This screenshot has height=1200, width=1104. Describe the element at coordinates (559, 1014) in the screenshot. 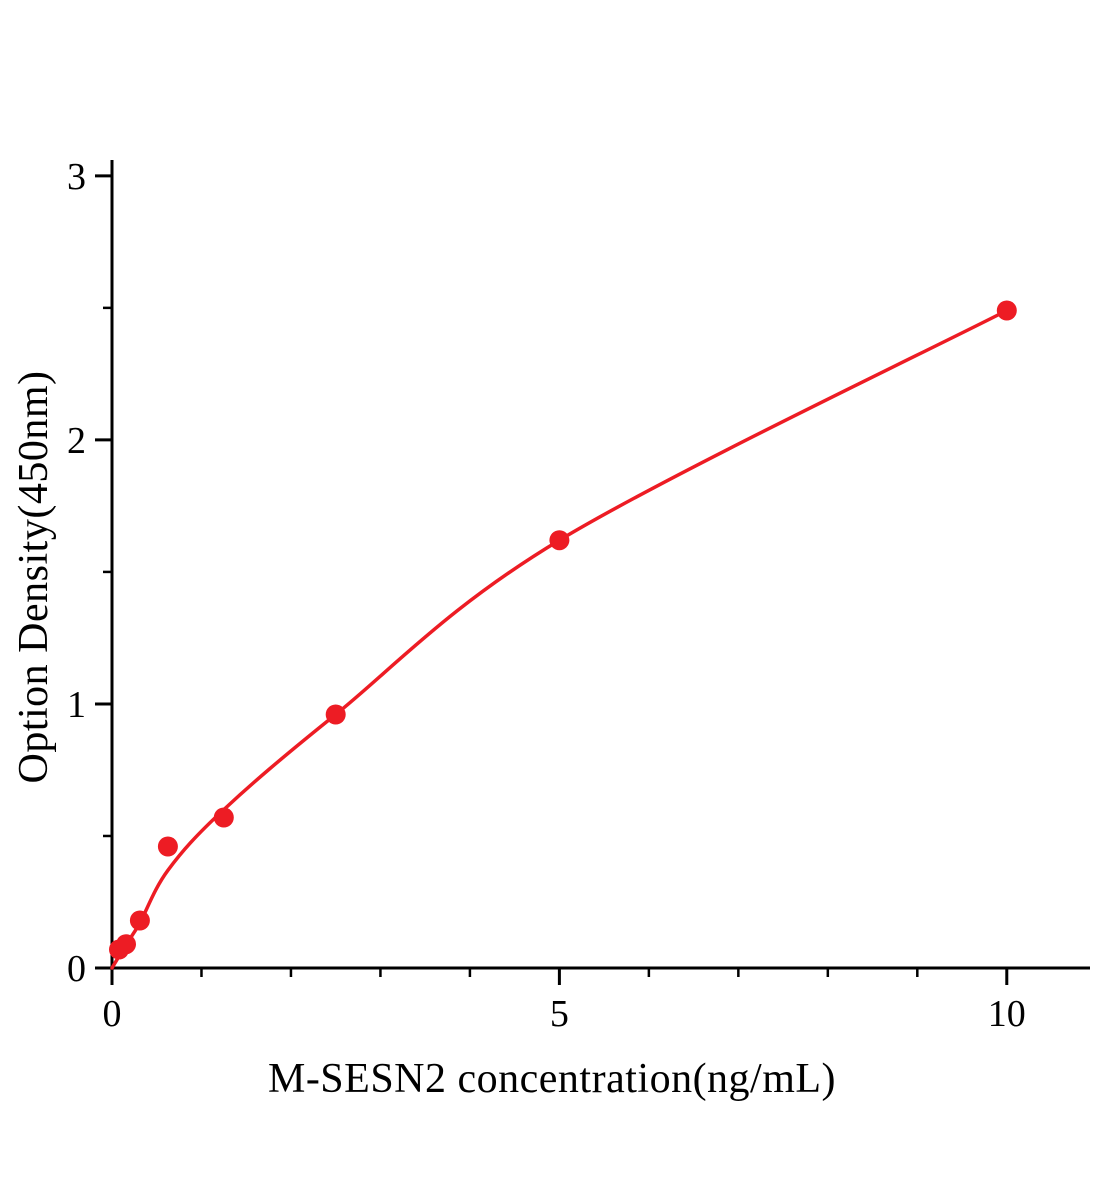

I see `x-tick-label: 5` at that location.